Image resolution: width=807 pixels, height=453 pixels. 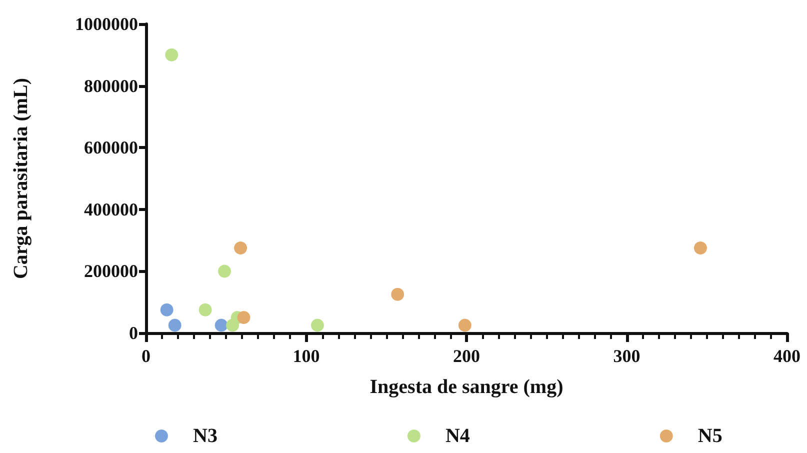 I want to click on y-tick-label: 0, so click(x=133, y=333).